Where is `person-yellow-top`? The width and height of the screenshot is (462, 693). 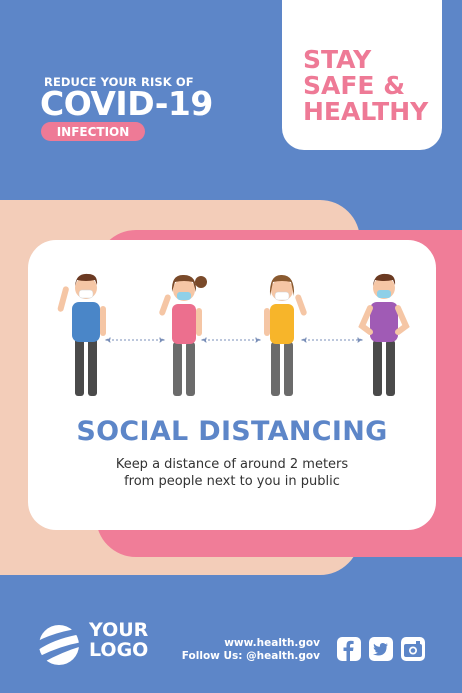
person-yellow-top is located at coordinates (285, 335).